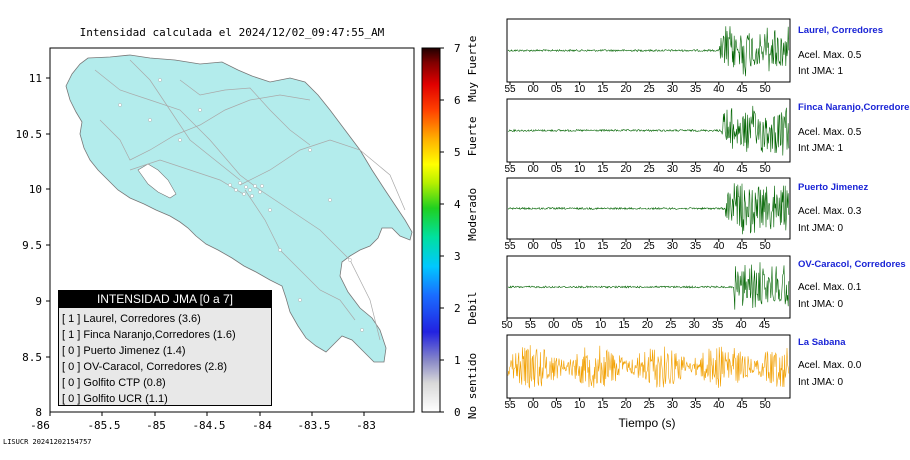 Image resolution: width=910 pixels, height=460 pixels. What do you see at coordinates (457, 152) in the screenshot?
I see `colorbar-tick-label: 5` at bounding box center [457, 152].